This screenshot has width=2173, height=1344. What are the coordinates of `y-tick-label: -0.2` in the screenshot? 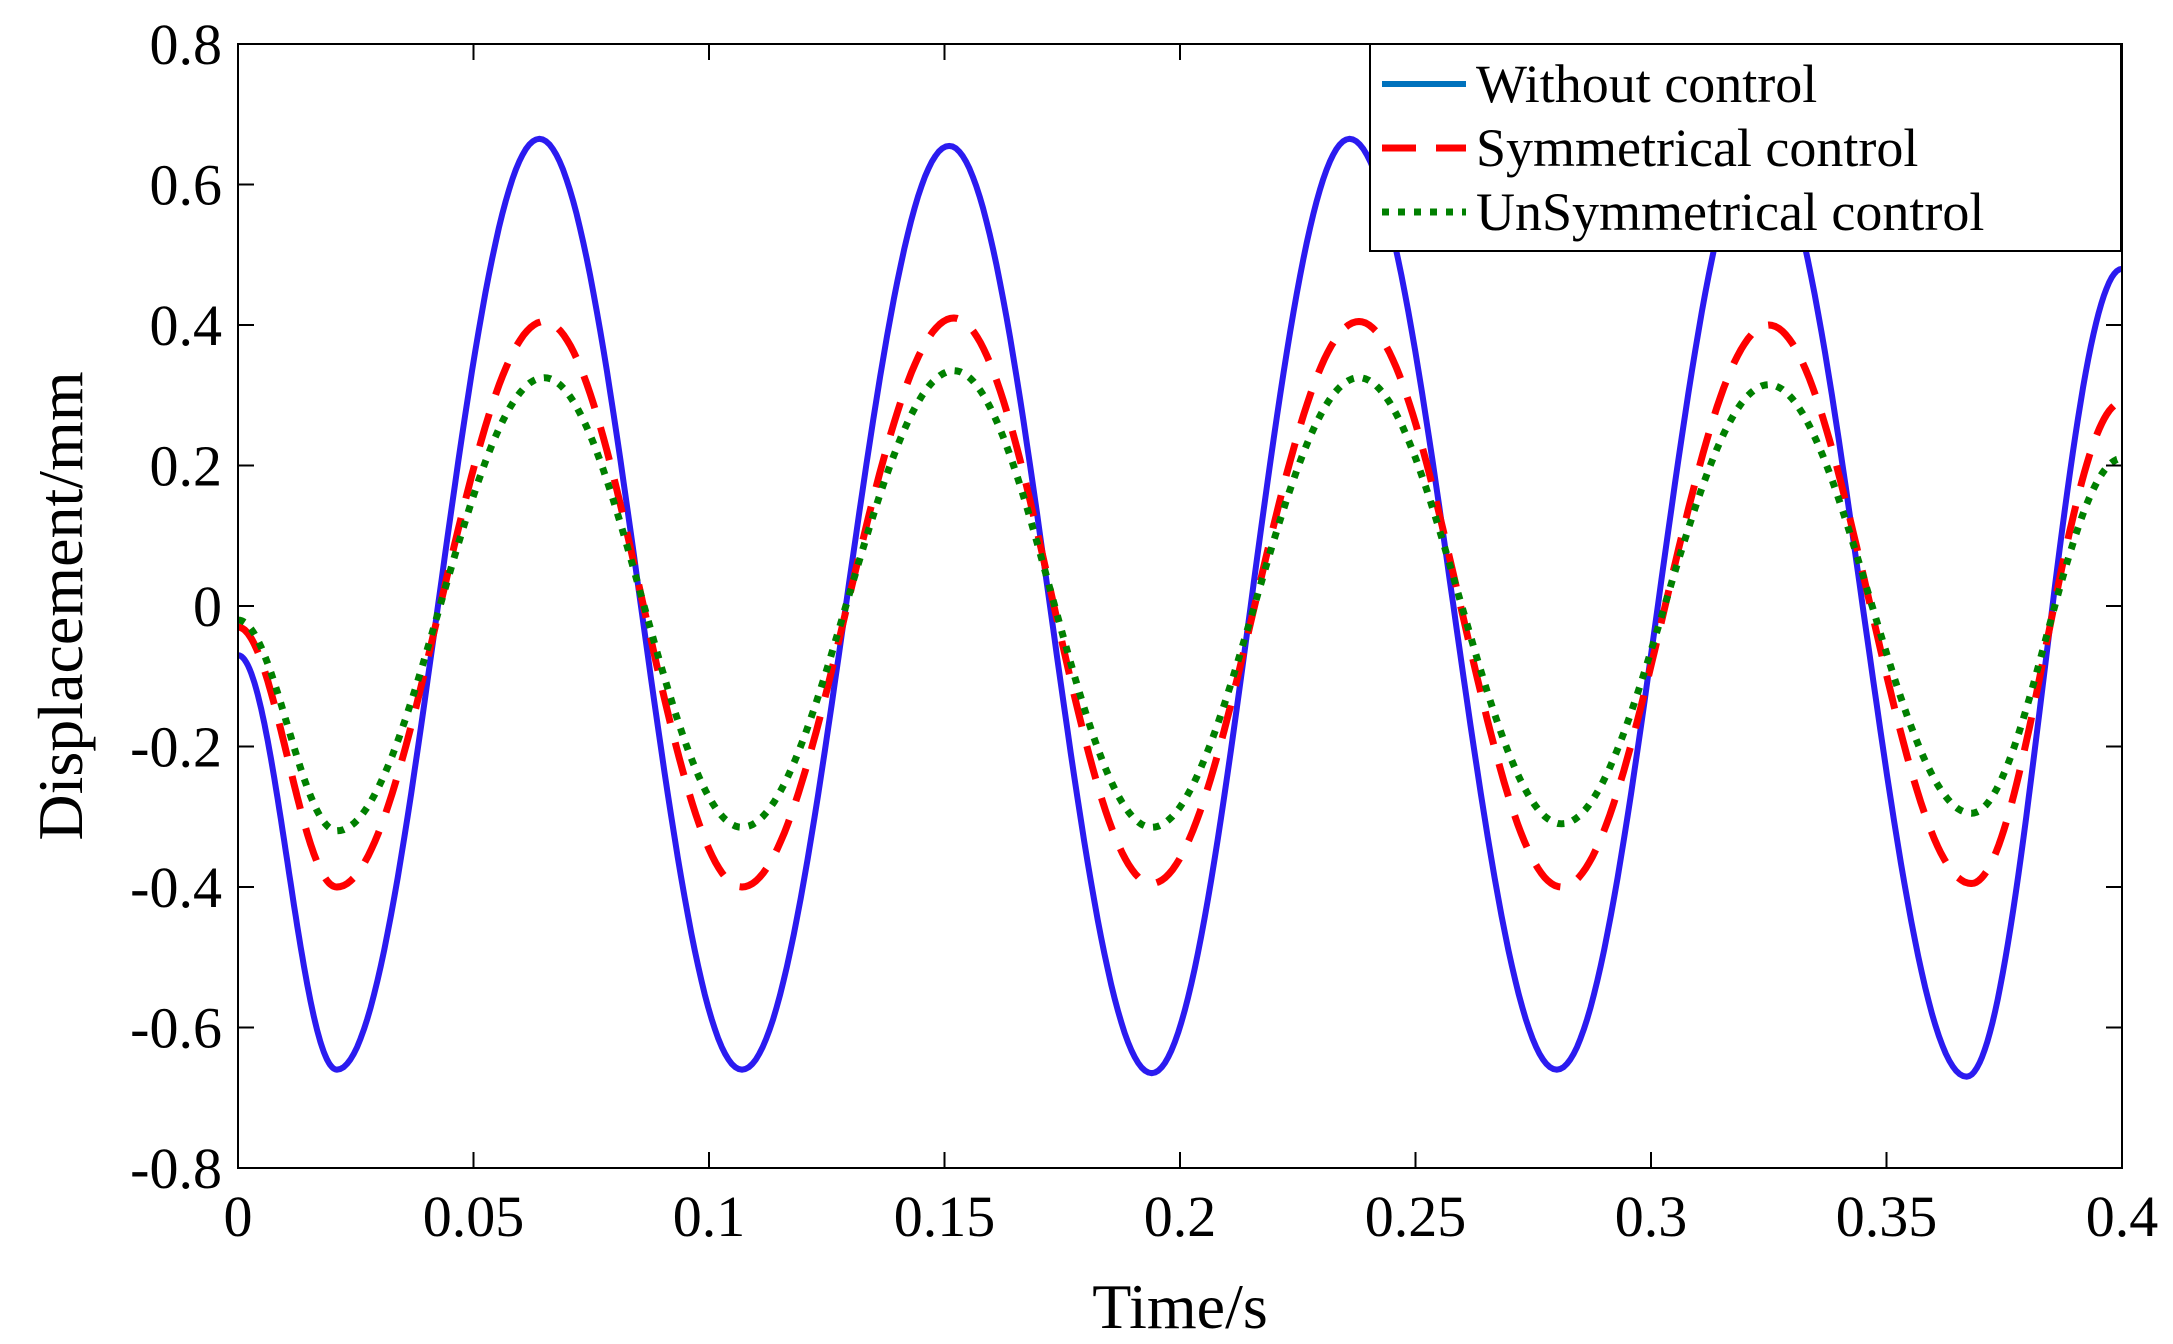 It's located at (176, 747).